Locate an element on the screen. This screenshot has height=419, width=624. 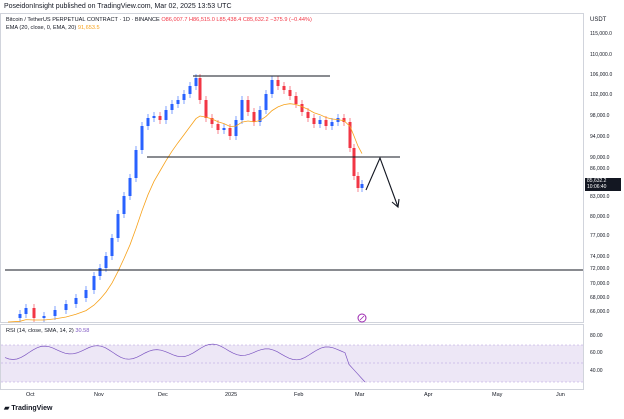
rsi-axis-label: 60.00 is located at coordinates (596, 353).